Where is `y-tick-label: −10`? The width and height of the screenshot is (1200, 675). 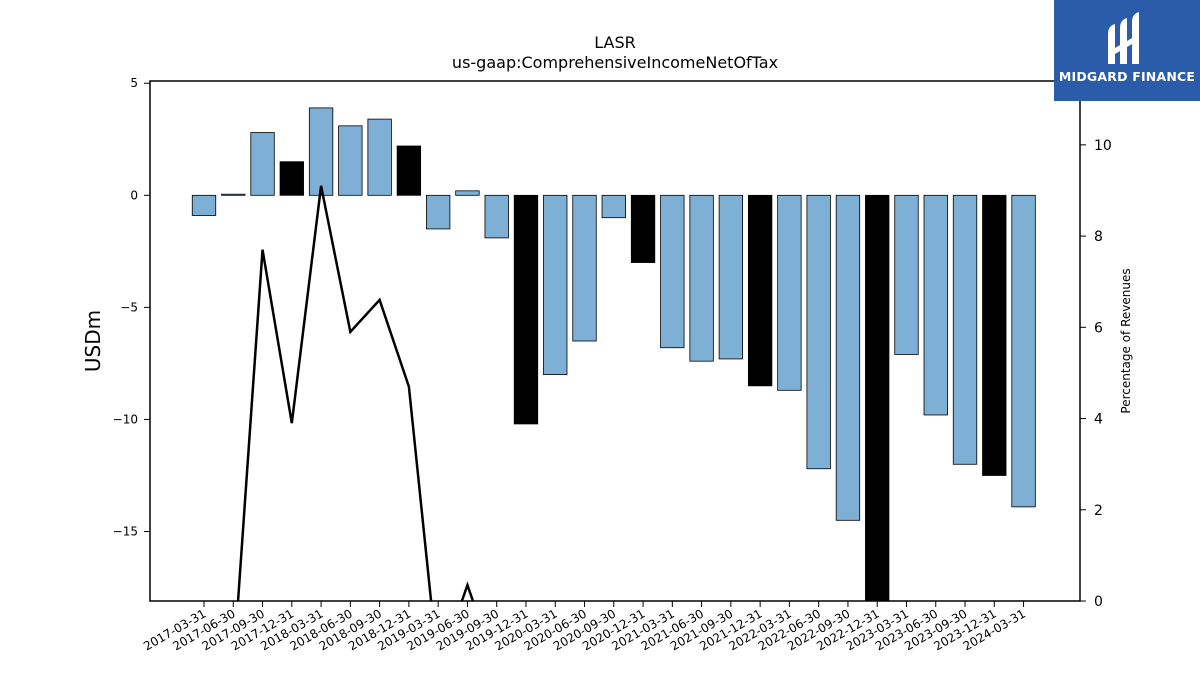 y-tick-label: −10 is located at coordinates (125, 419).